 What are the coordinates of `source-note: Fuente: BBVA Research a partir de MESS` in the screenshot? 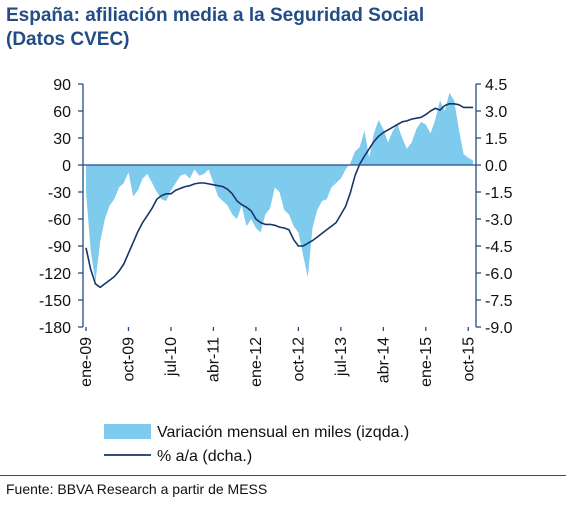 It's located at (137, 489).